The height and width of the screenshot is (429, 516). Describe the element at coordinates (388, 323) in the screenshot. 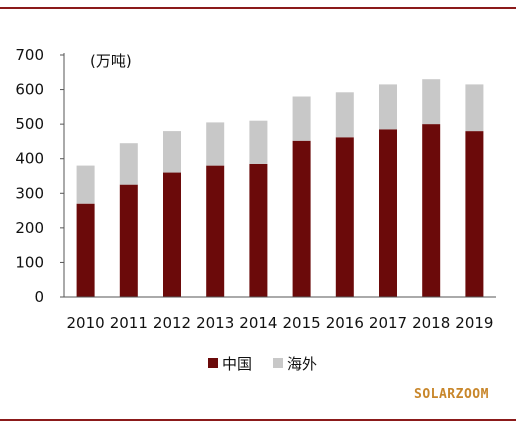

I see `x-tick-label: 2017` at that location.